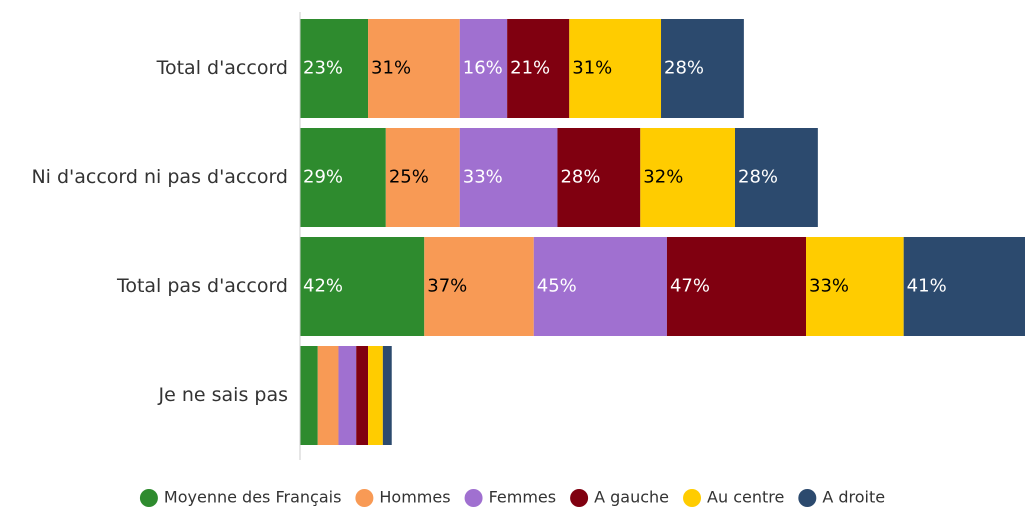 The image size is (1025, 512). I want to click on data-label: 37%, so click(447, 286).